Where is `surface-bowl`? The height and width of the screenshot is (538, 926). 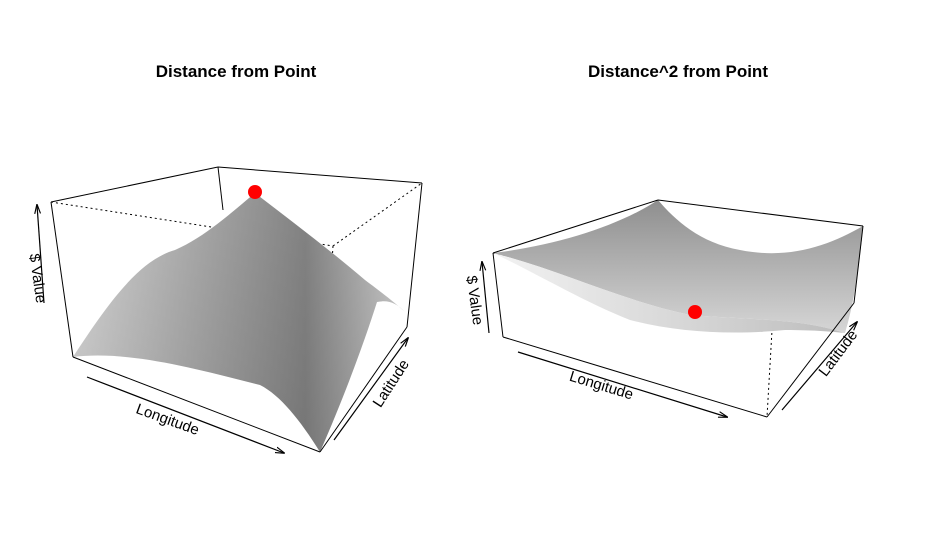
surface-bowl is located at coordinates (678, 266).